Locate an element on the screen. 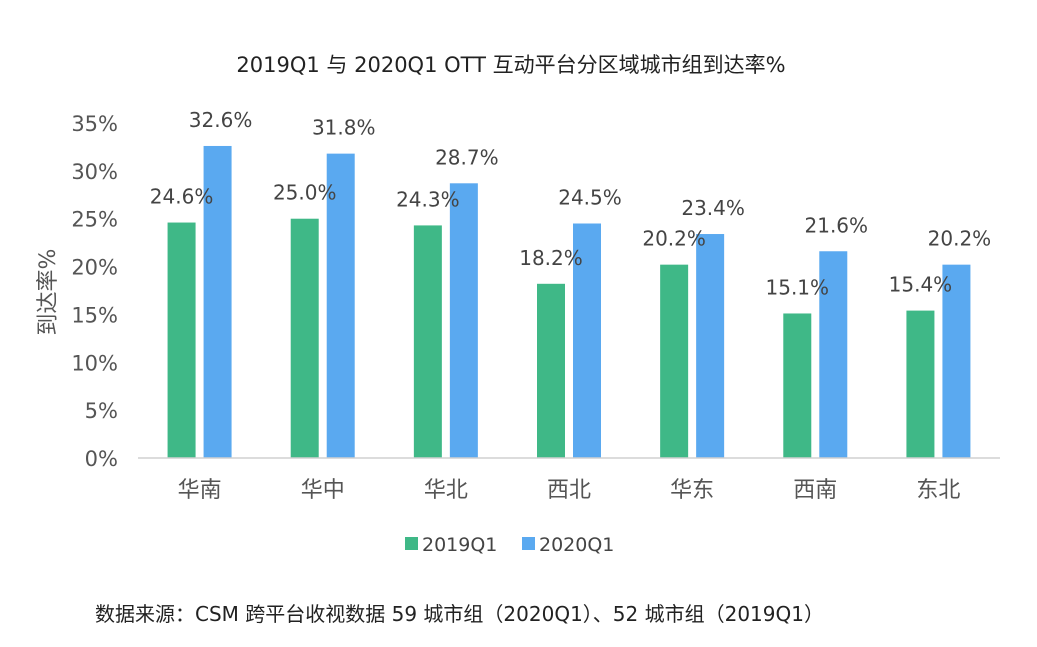 This screenshot has height=647, width=1037. y-axis-ticks: 0% 5% 10% 15% 20% 25% 30% 35% is located at coordinates (94, 291).